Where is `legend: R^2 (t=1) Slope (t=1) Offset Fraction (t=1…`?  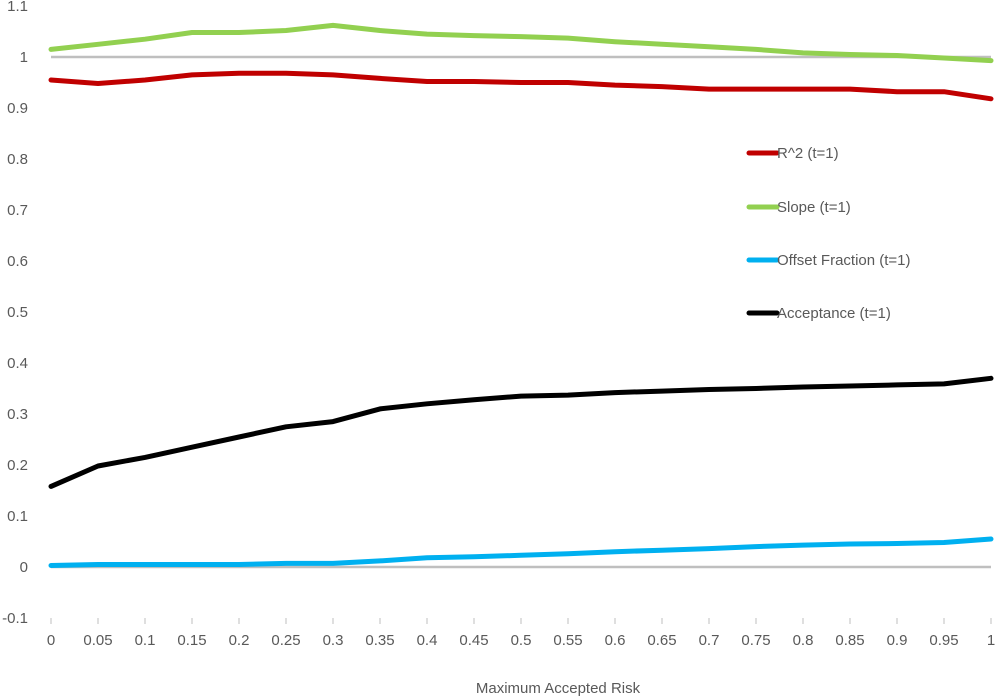
legend: R^2 (t=1) Slope (t=1) Offset Fraction (t=1… is located at coordinates (828, 233).